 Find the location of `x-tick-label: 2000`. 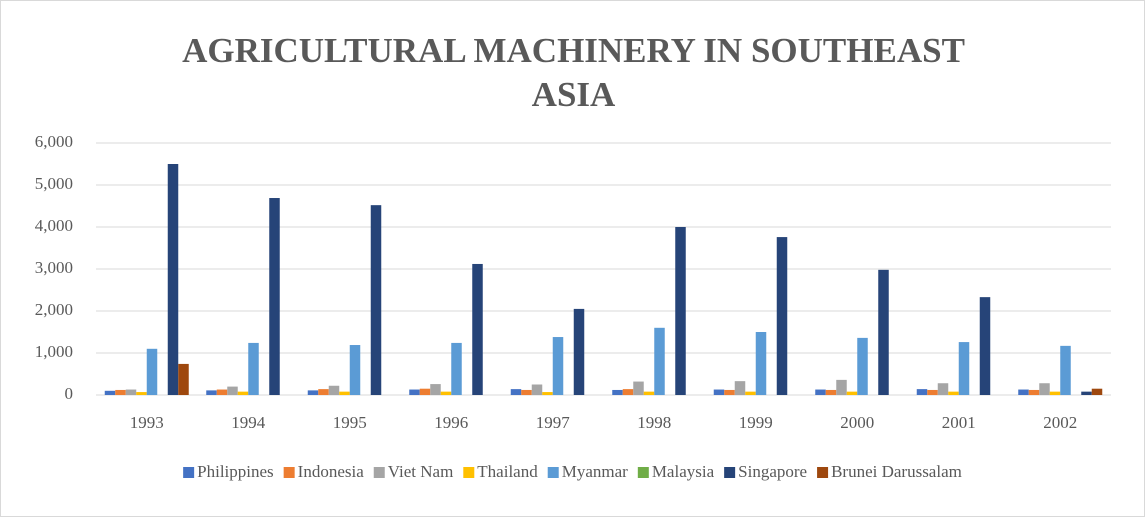

x-tick-label: 2000 is located at coordinates (857, 422).